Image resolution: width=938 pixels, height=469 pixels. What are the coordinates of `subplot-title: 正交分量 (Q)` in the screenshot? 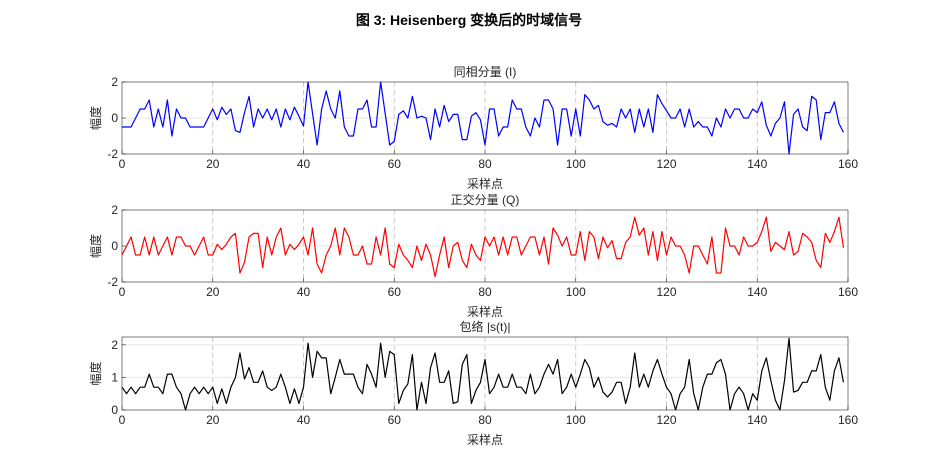 It's located at (485, 199).